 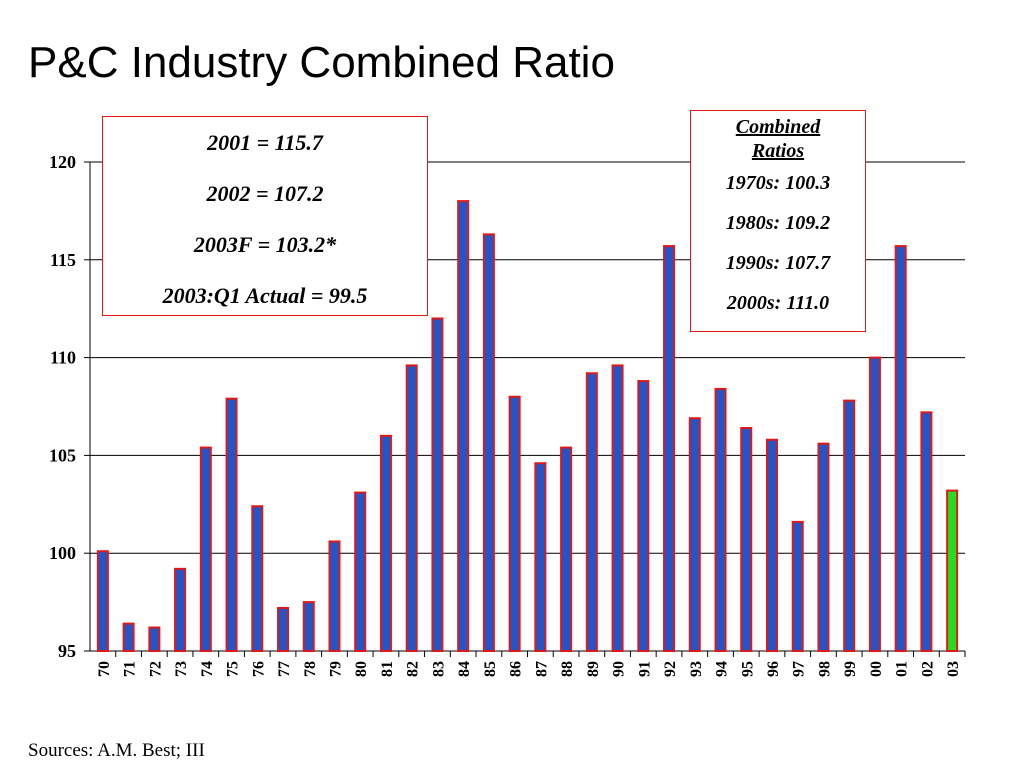 I want to click on x-tick-label: 93, so click(x=696, y=669).